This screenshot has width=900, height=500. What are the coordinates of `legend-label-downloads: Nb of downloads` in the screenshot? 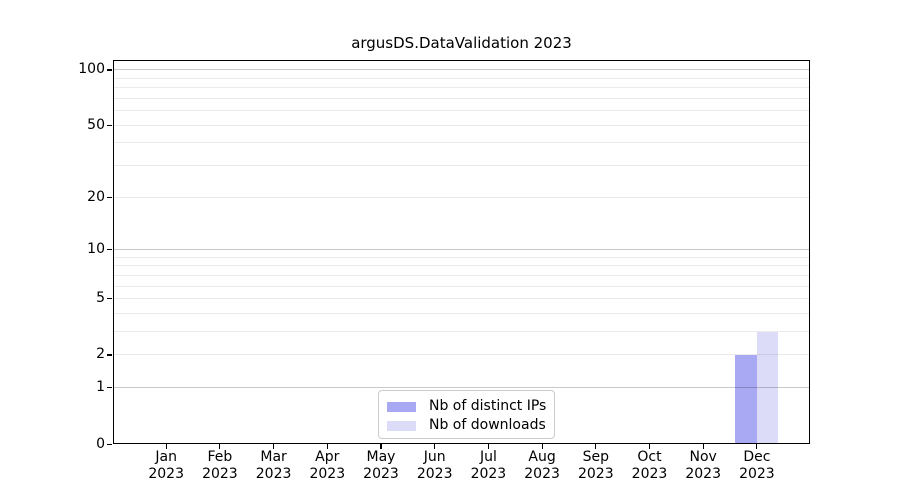 It's located at (487, 425).